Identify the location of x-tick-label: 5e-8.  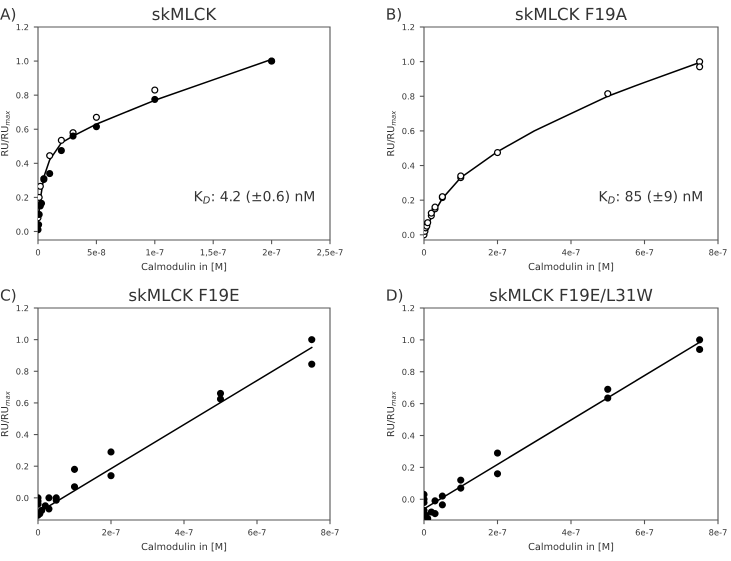
(97, 252).